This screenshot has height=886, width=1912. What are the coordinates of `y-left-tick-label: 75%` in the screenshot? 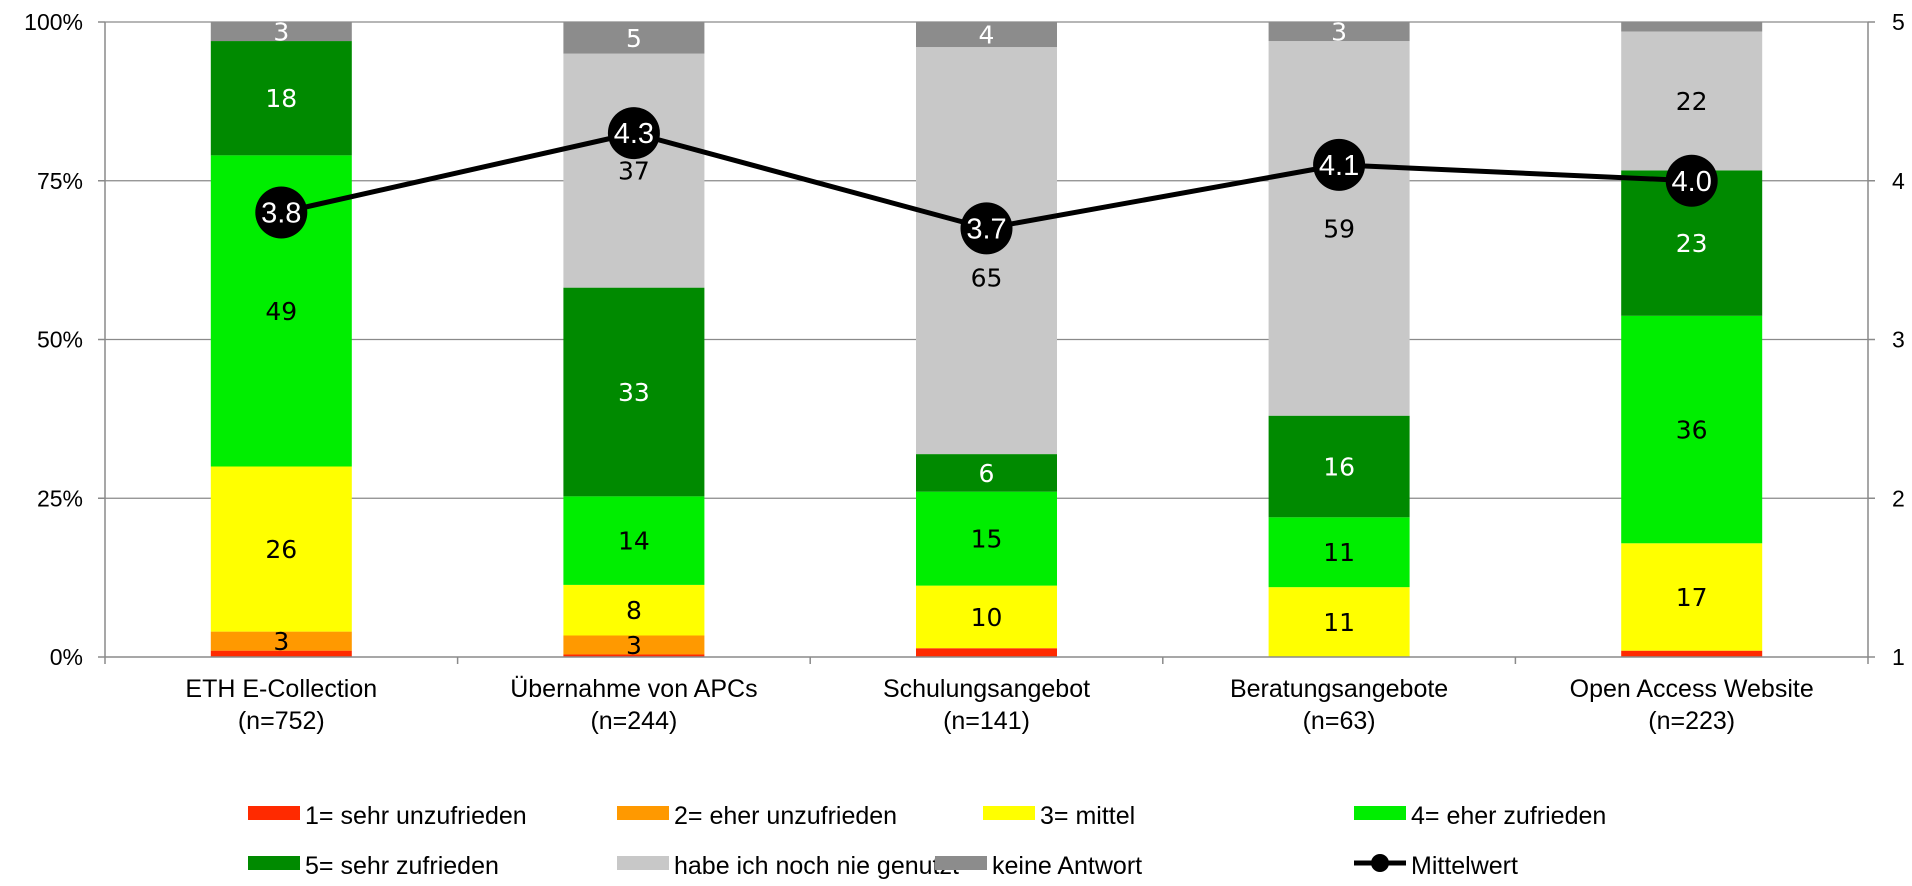 It's located at (60, 181).